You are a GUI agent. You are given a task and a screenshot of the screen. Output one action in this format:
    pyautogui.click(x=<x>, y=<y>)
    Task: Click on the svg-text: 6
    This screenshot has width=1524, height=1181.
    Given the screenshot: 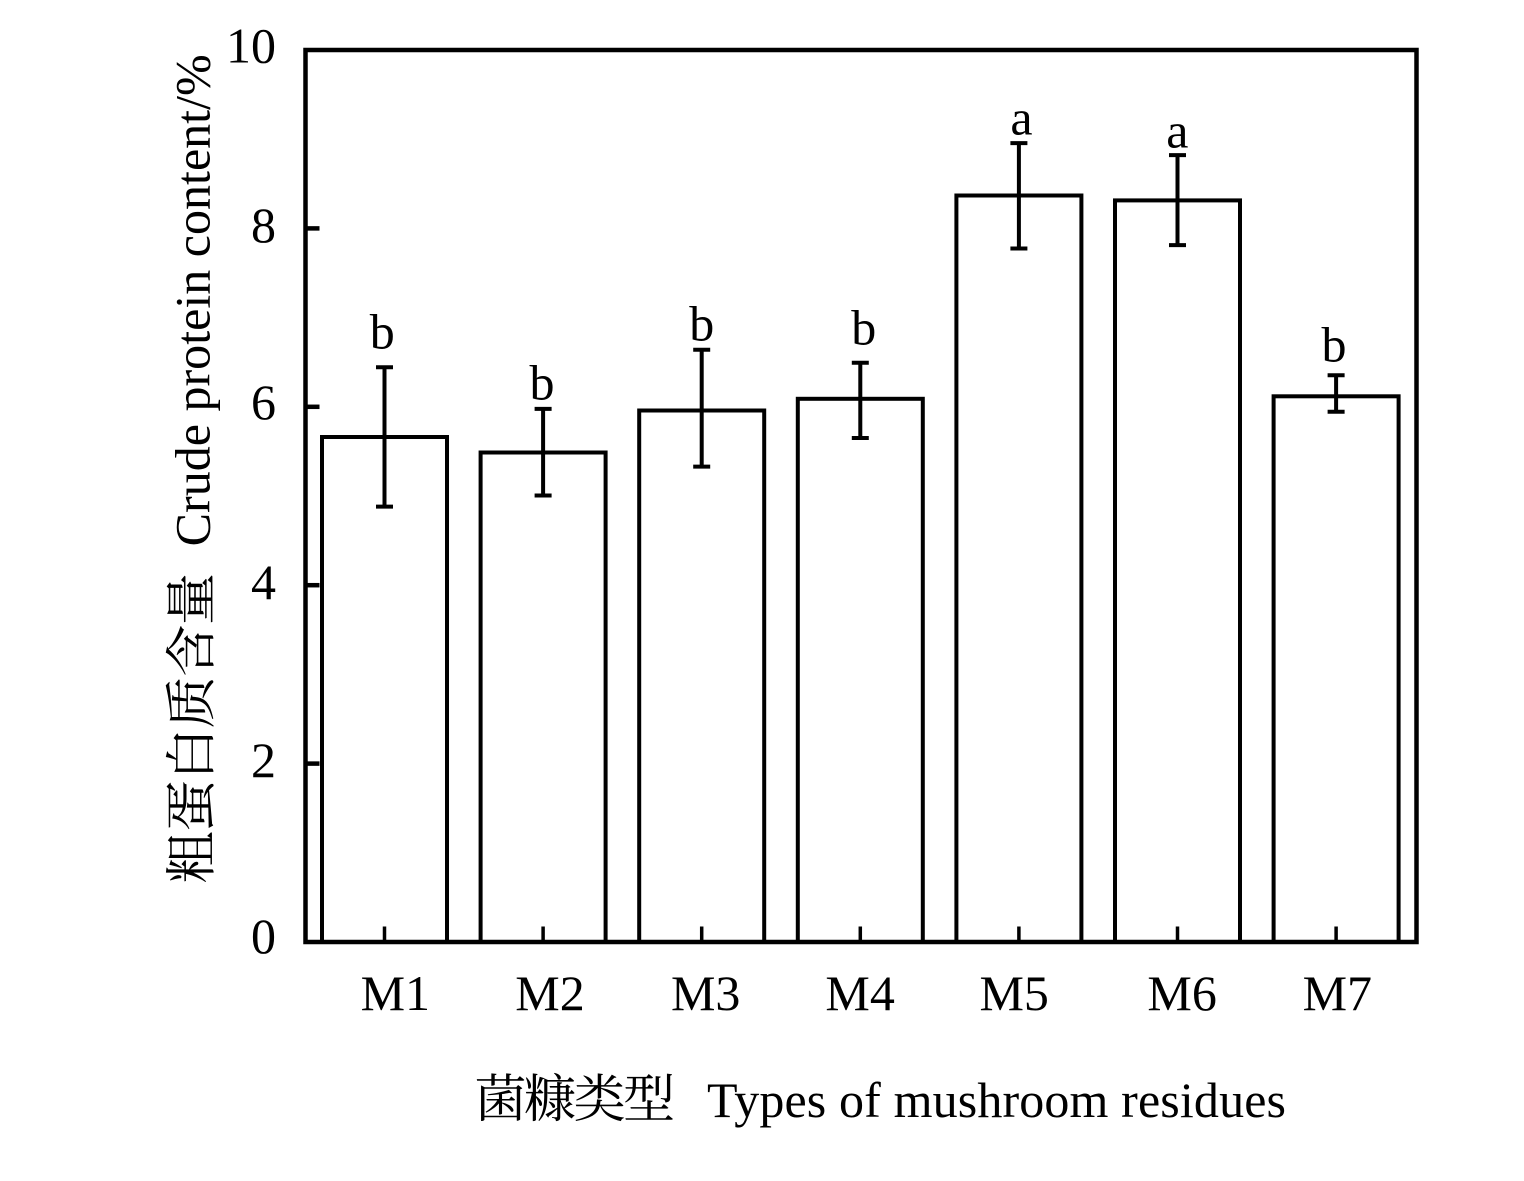 What is the action you would take?
    pyautogui.click(x=263, y=402)
    